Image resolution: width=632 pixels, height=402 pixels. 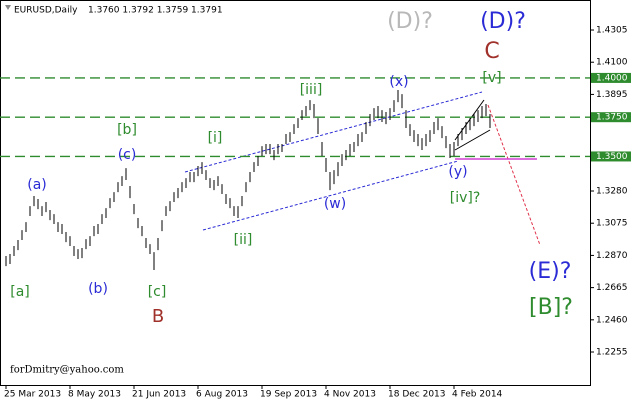 What do you see at coordinates (612, 353) in the screenshot?
I see `y-tick-label: 1.2255` at bounding box center [612, 353].